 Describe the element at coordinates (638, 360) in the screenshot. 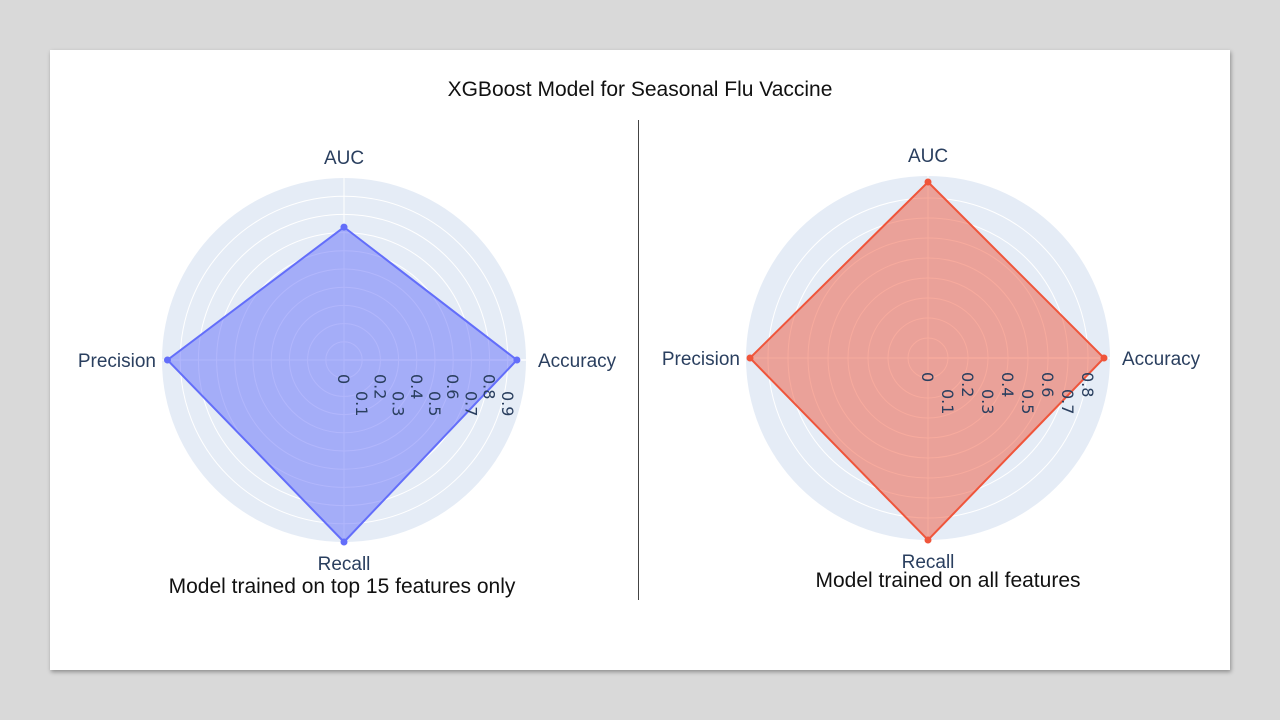

I see `divider` at that location.